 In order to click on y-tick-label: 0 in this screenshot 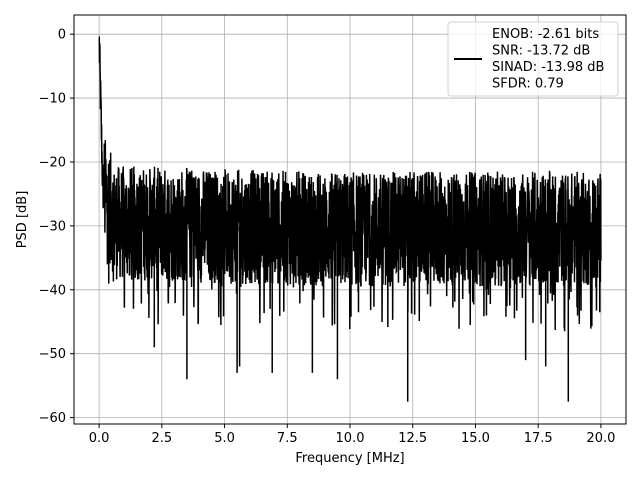, I will do `click(62, 35)`.